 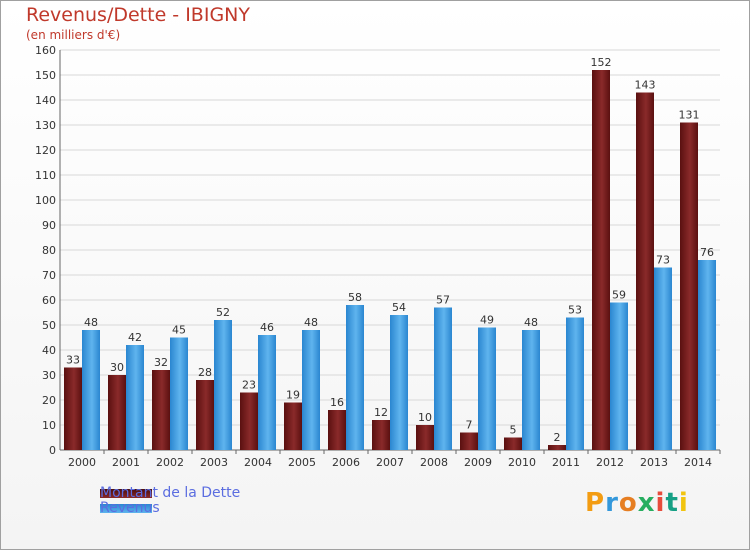 What do you see at coordinates (49, 425) in the screenshot?
I see `y-tick-label: 10` at bounding box center [49, 425].